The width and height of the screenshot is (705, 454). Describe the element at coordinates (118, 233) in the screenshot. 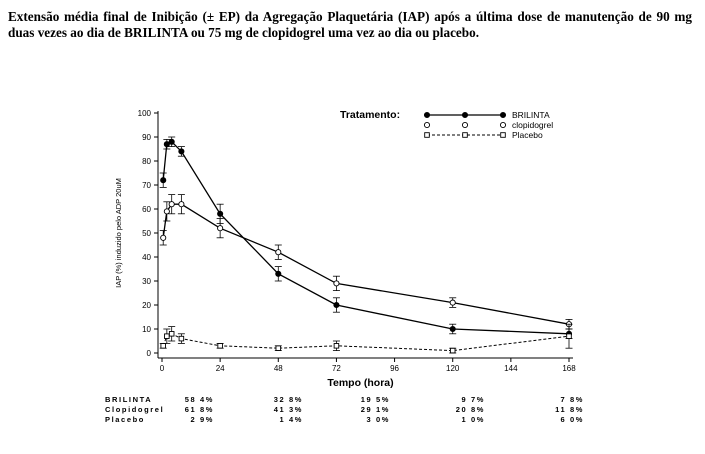

I see `y-axis-label: IAP (%) induzido pelo ADP 20uM` at that location.